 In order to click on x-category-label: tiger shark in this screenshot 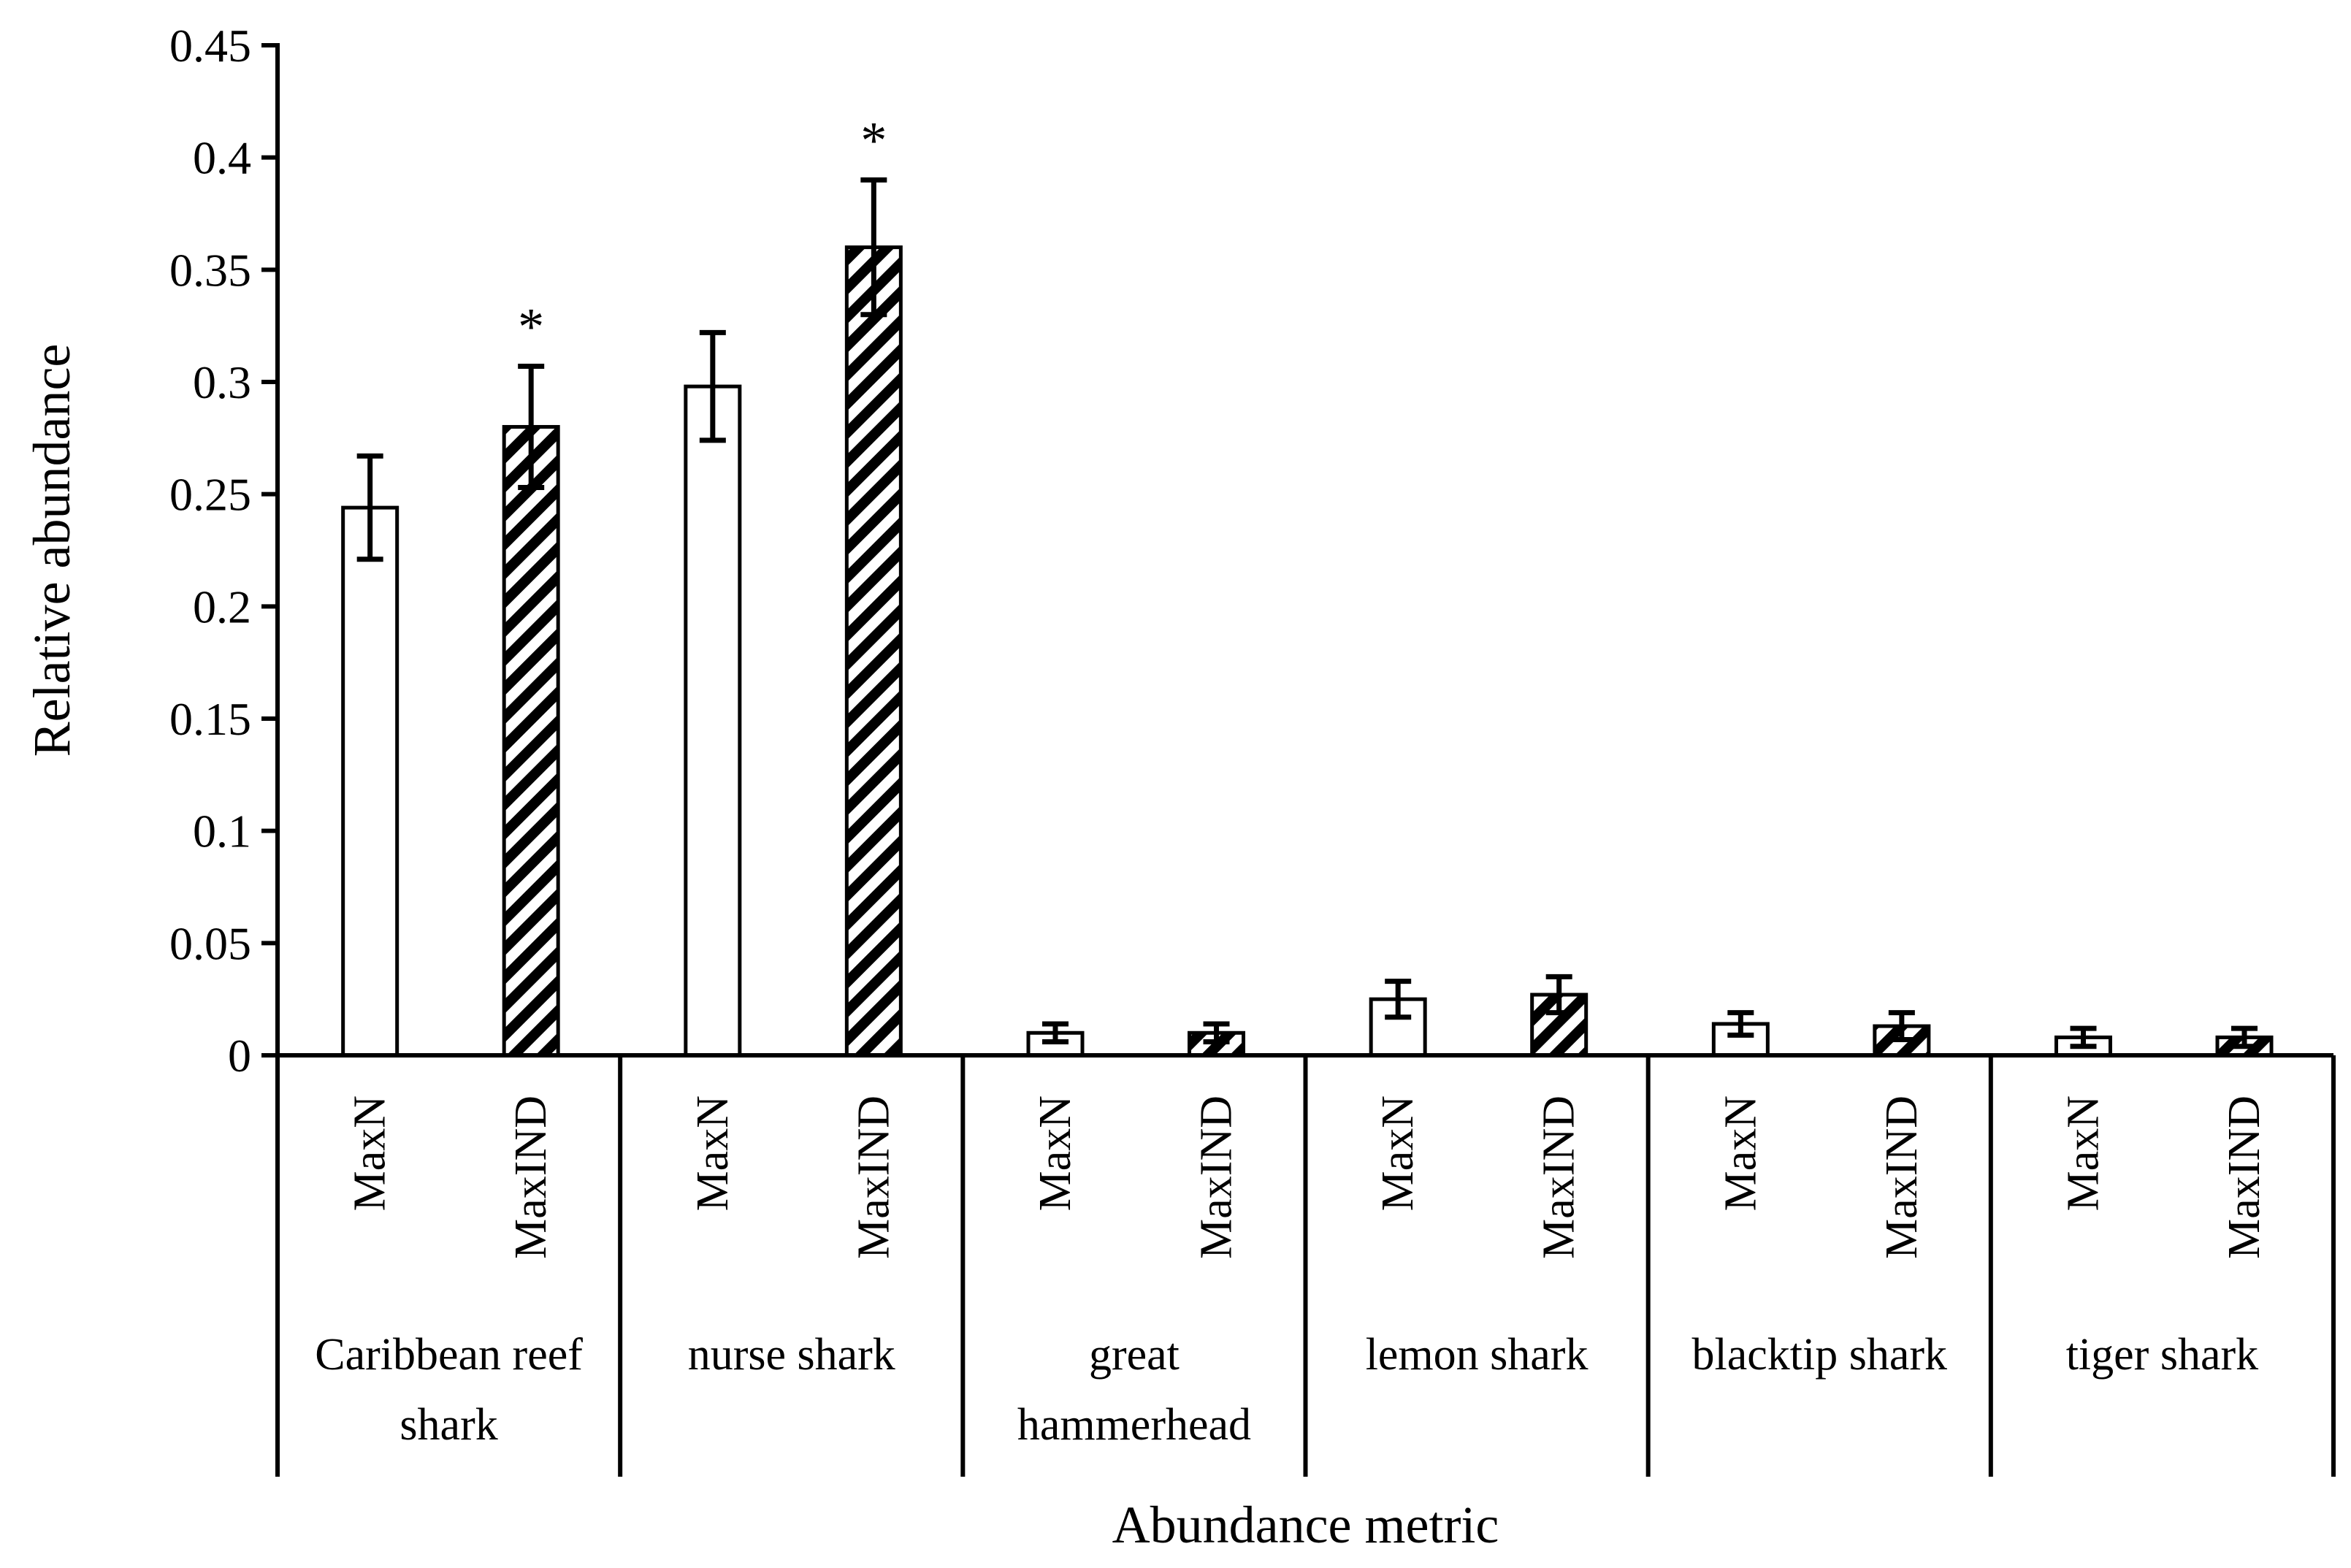, I will do `click(2162, 1355)`.